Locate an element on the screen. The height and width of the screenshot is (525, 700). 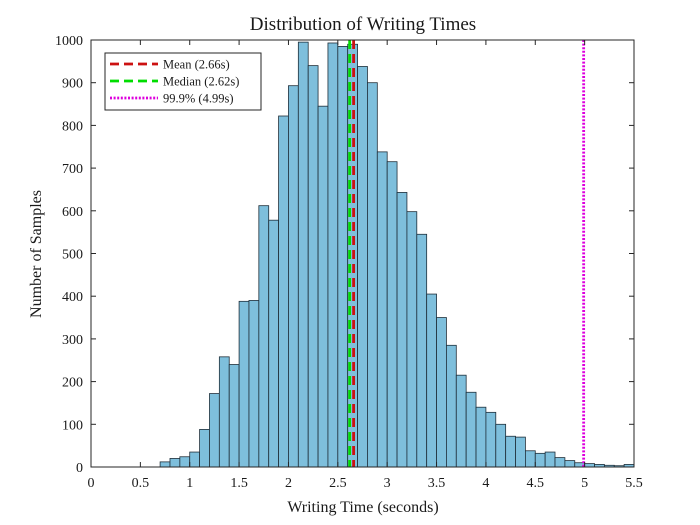
x-tick-label: 2 is located at coordinates (288, 483).